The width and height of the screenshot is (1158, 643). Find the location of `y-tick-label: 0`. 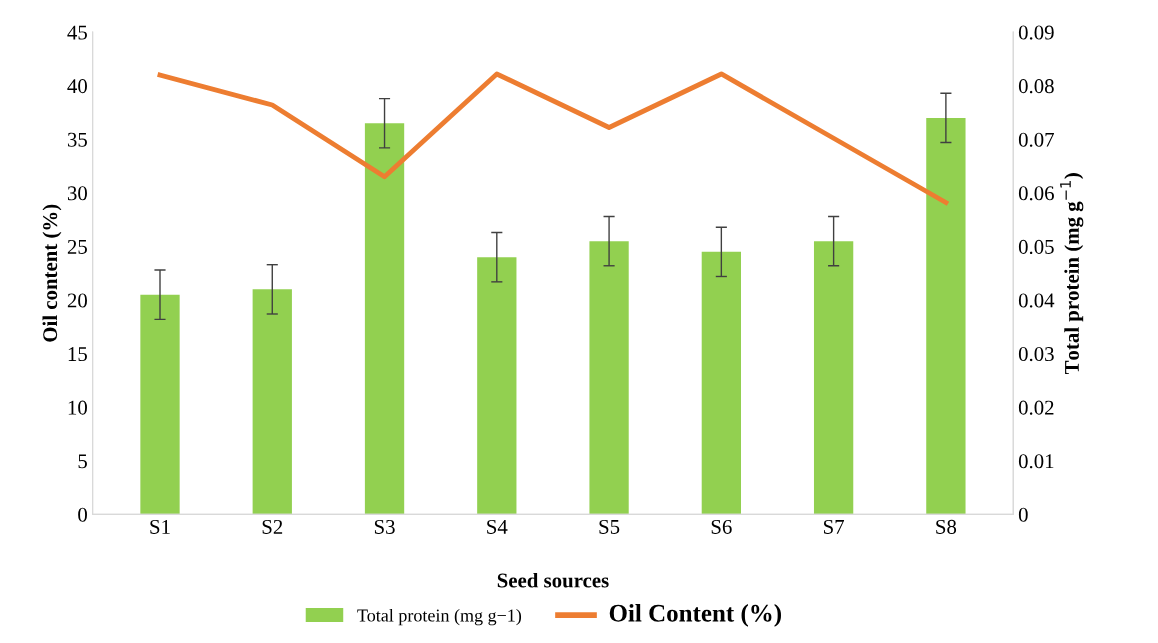

y-tick-label: 0 is located at coordinates (82, 514).